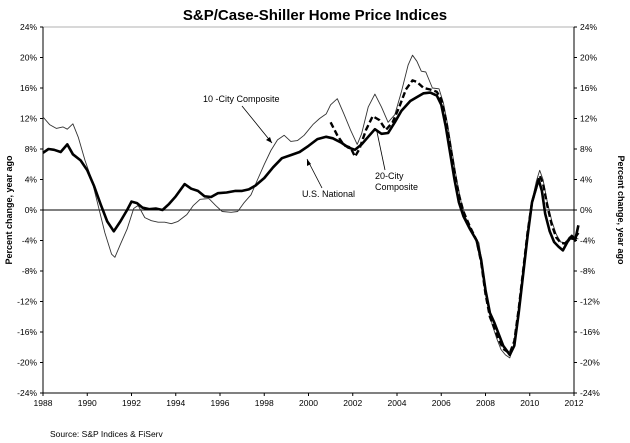 This screenshot has width=630, height=443. I want to click on y-tick-label-left: 0%, so click(31, 210).